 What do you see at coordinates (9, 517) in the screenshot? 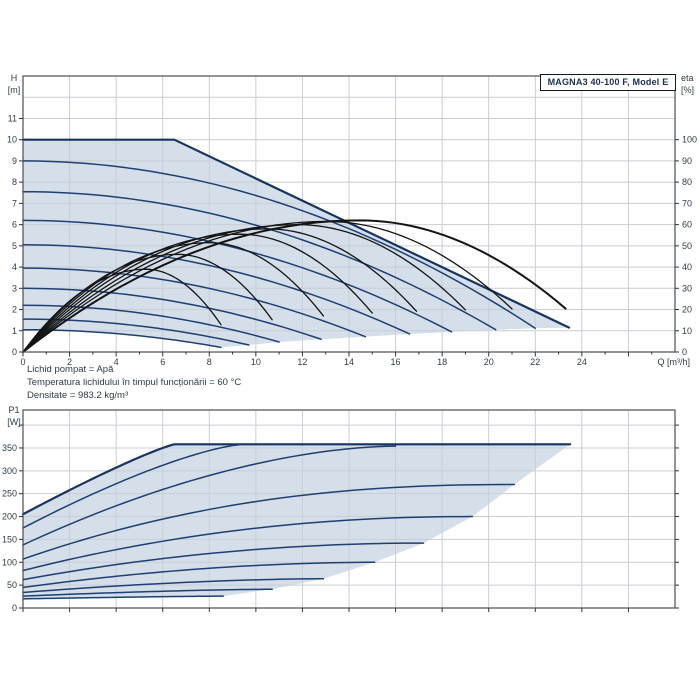
I see `axis-label: 200` at bounding box center [9, 517].